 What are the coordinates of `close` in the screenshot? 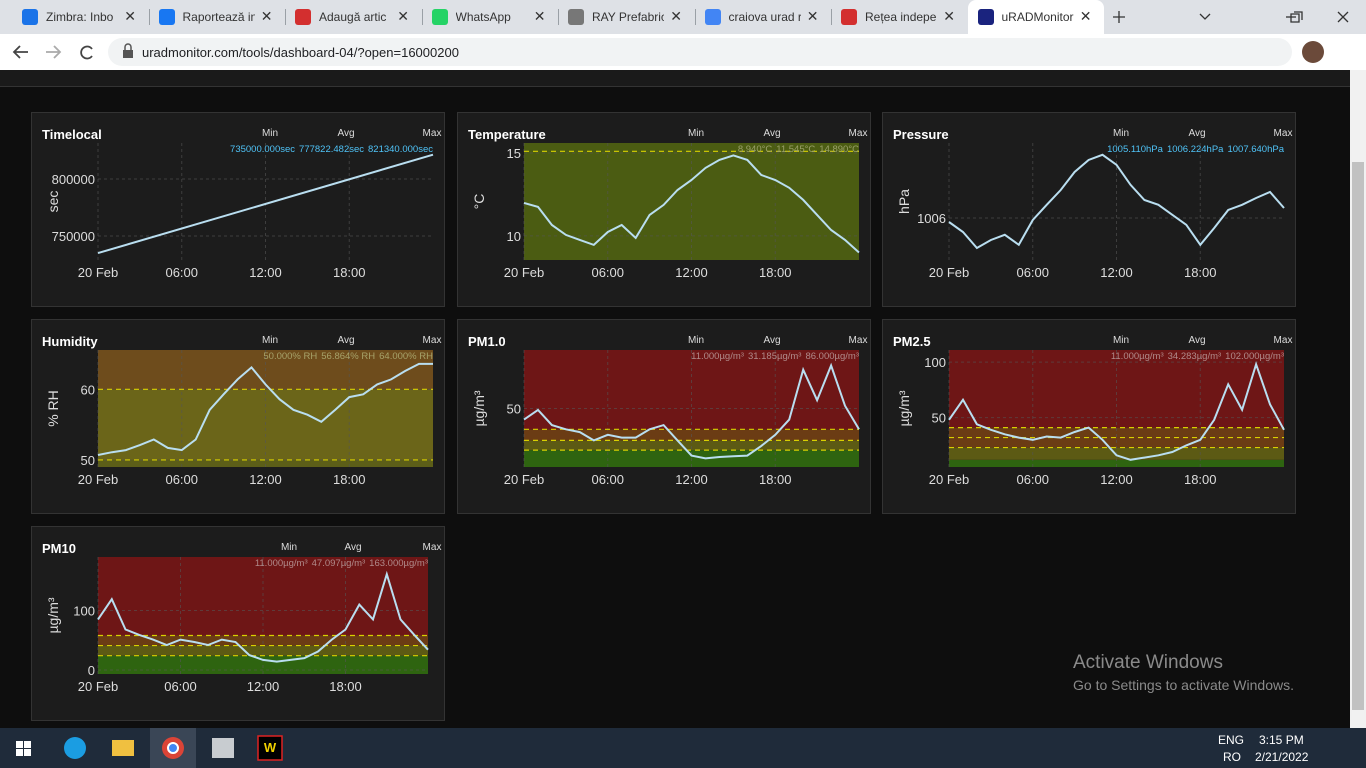 It's located at (1343, 17).